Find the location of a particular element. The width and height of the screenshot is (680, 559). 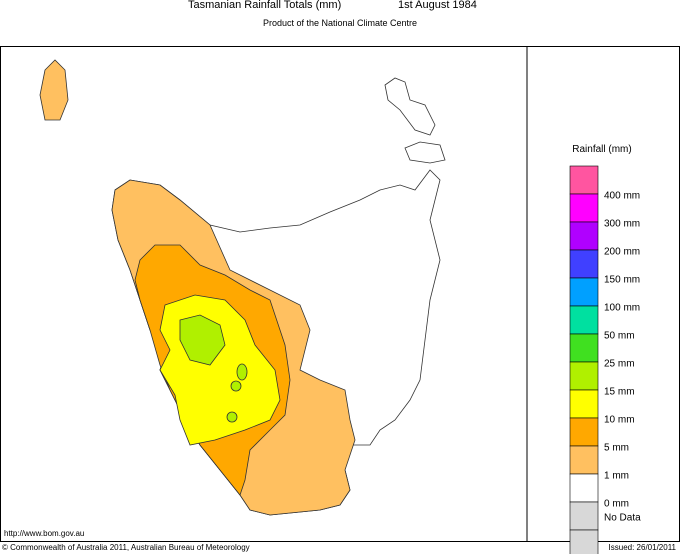

legend-label: 400 mm is located at coordinates (622, 196).